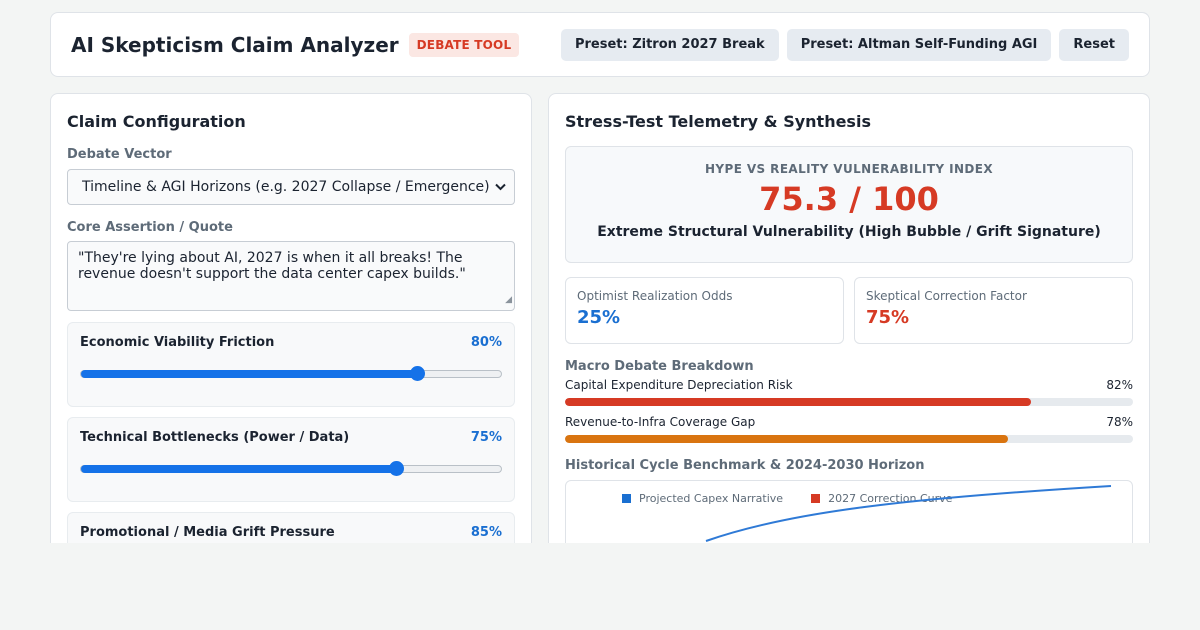  I want to click on breakdown-value: 78%, so click(1119, 422).